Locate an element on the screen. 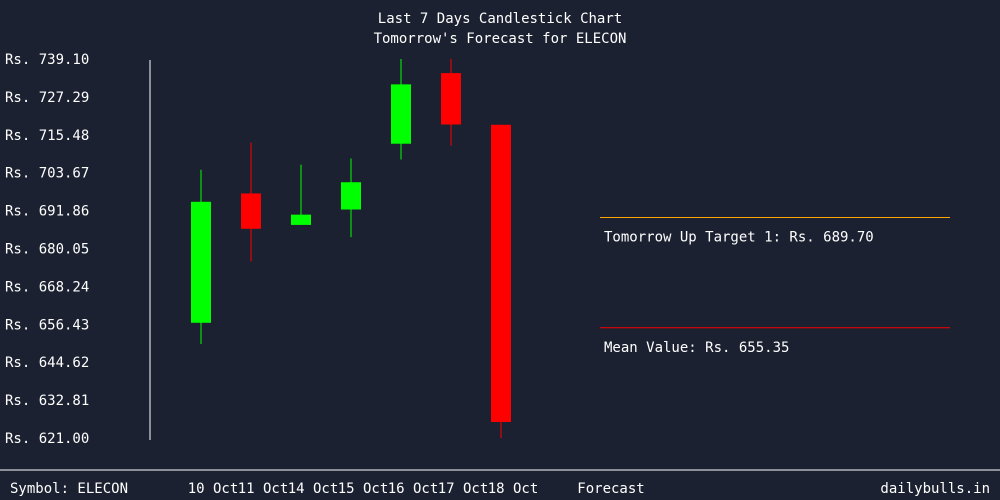 This screenshot has height=500, width=1000. y-tick-label: Rs. 668.24 is located at coordinates (47, 287).